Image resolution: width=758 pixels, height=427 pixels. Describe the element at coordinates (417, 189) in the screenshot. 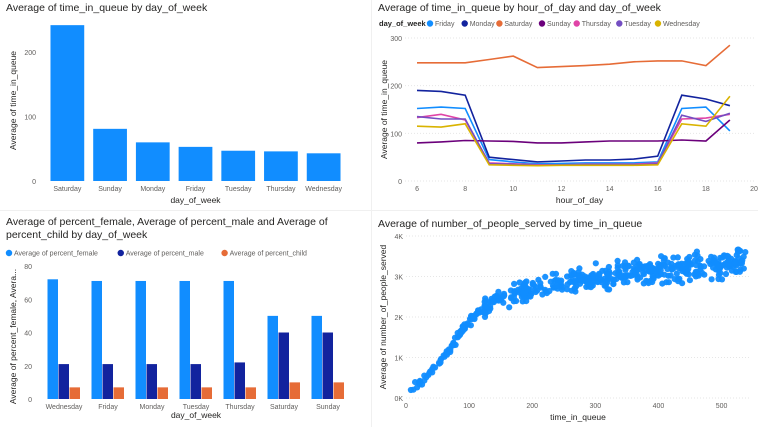

I see `x-tick-label: 6` at that location.